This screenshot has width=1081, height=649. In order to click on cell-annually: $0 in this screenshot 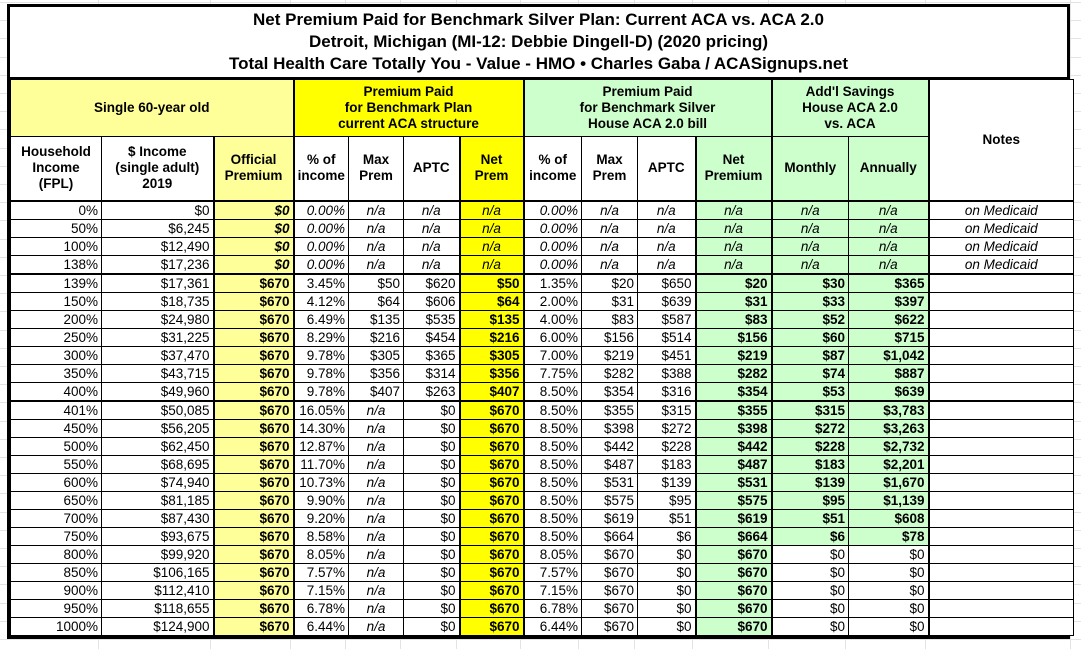, I will do `click(889, 554)`.